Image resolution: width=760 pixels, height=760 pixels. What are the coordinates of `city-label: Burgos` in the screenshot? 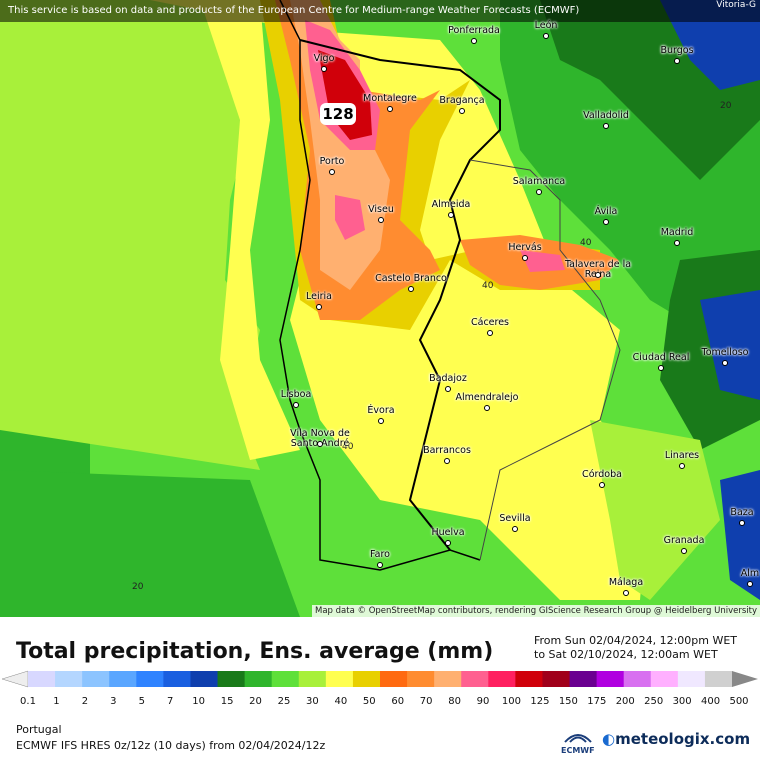 It's located at (677, 50).